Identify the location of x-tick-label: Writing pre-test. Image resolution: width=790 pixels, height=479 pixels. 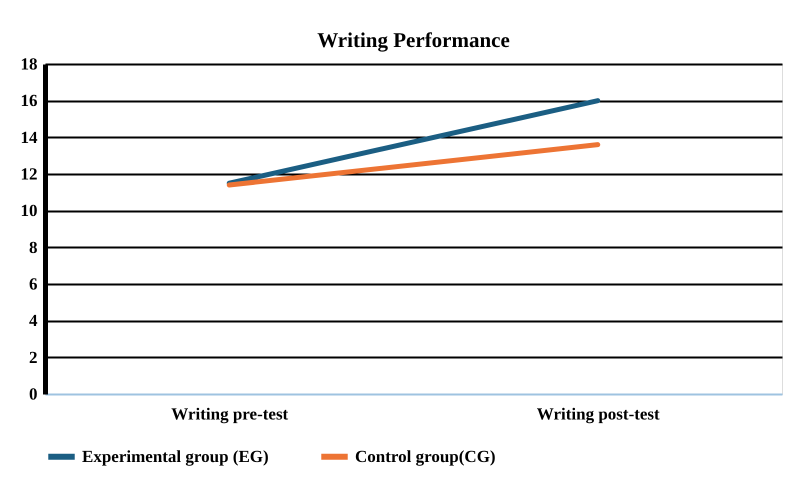
(230, 414).